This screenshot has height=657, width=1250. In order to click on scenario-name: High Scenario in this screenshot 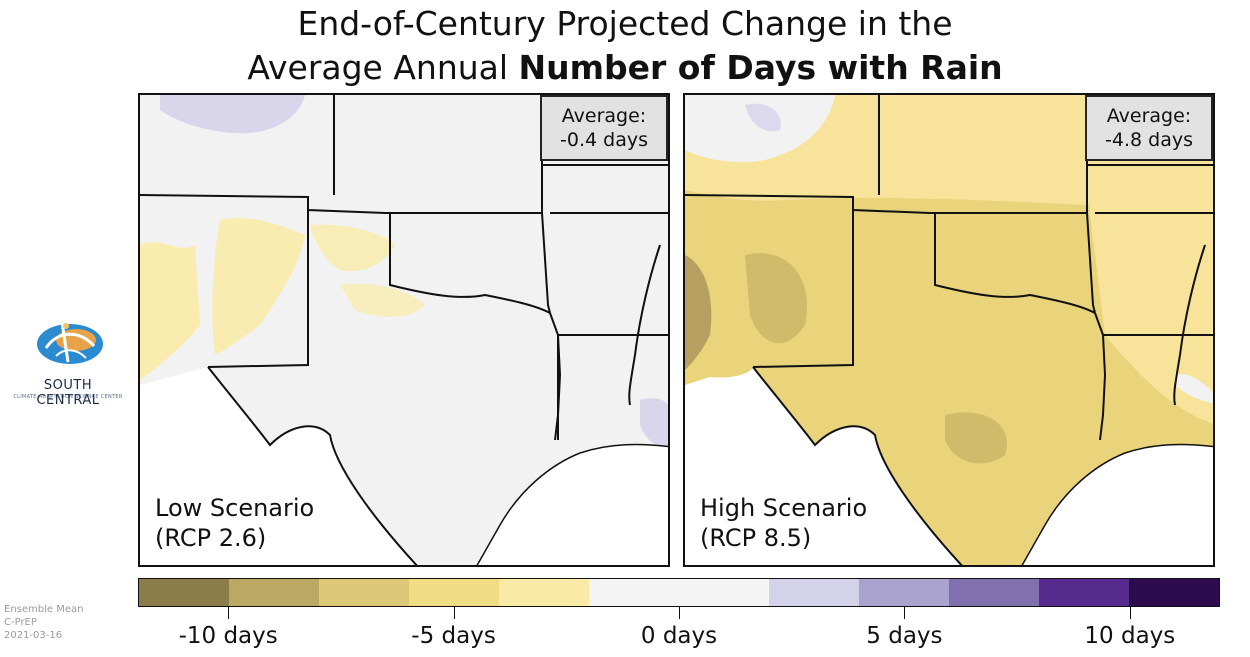, I will do `click(784, 508)`.